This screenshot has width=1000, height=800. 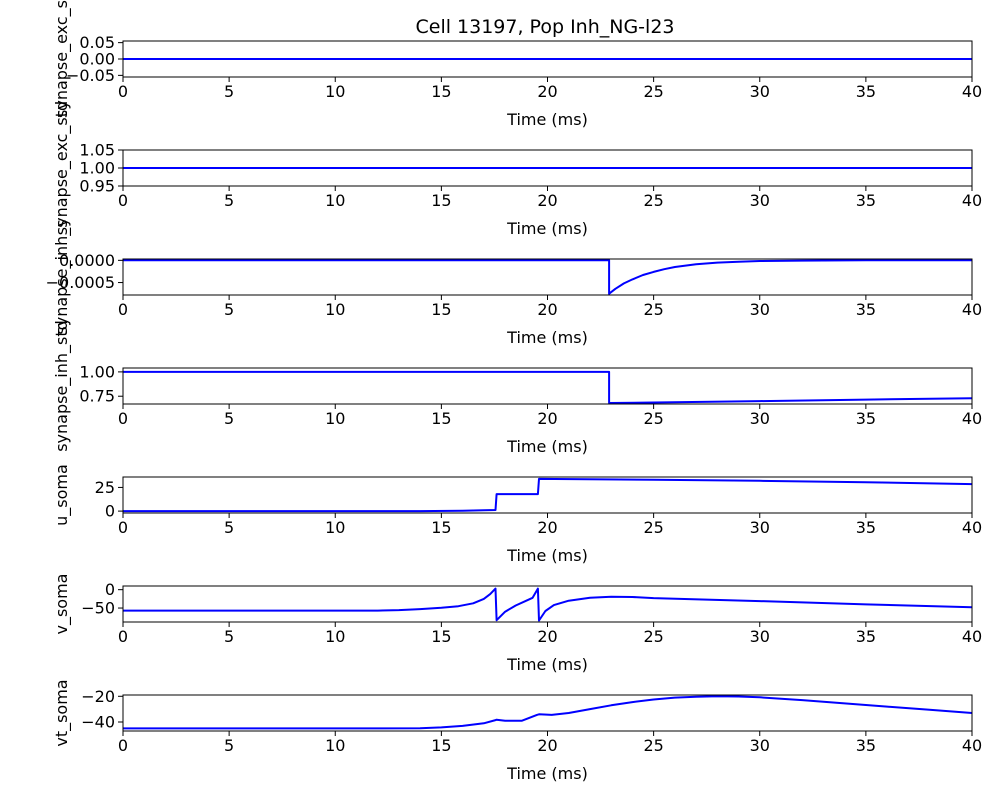 I want to click on y-axis-label: synapse_exc_s, so click(x=62, y=59).